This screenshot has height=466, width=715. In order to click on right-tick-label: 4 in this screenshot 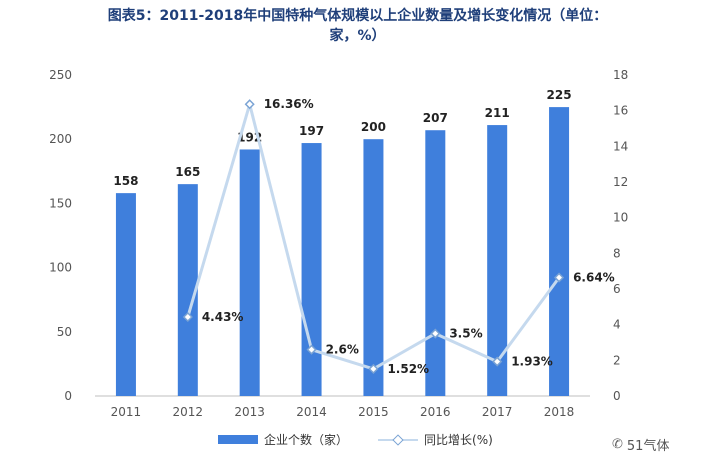, I will do `click(617, 325)`.